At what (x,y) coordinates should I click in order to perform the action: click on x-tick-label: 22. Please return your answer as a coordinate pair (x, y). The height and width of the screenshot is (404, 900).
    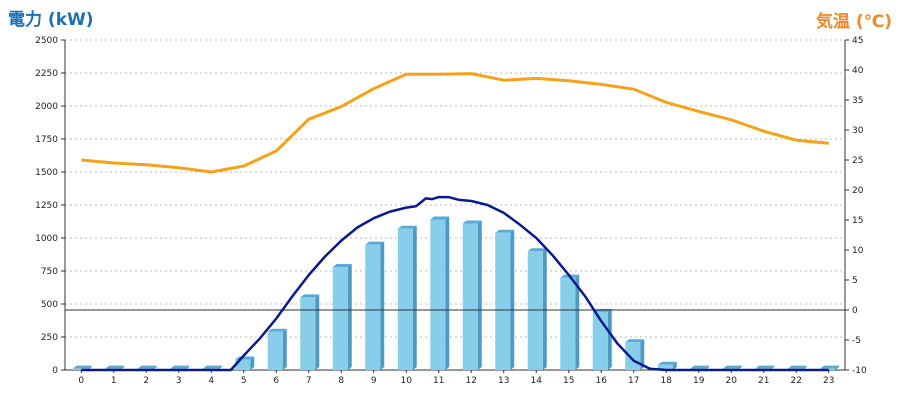
    Looking at the image, I should click on (796, 381).